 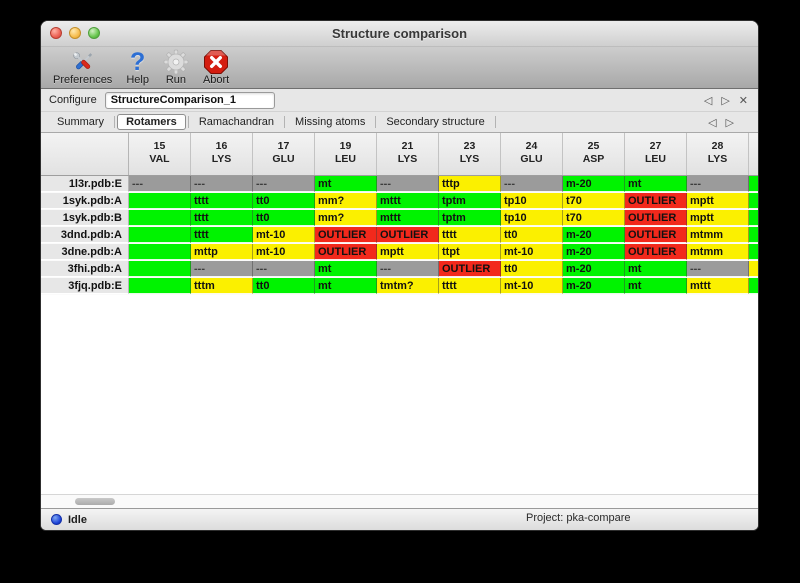 What do you see at coordinates (594, 154) in the screenshot?
I see `column-header: 25 ASP` at bounding box center [594, 154].